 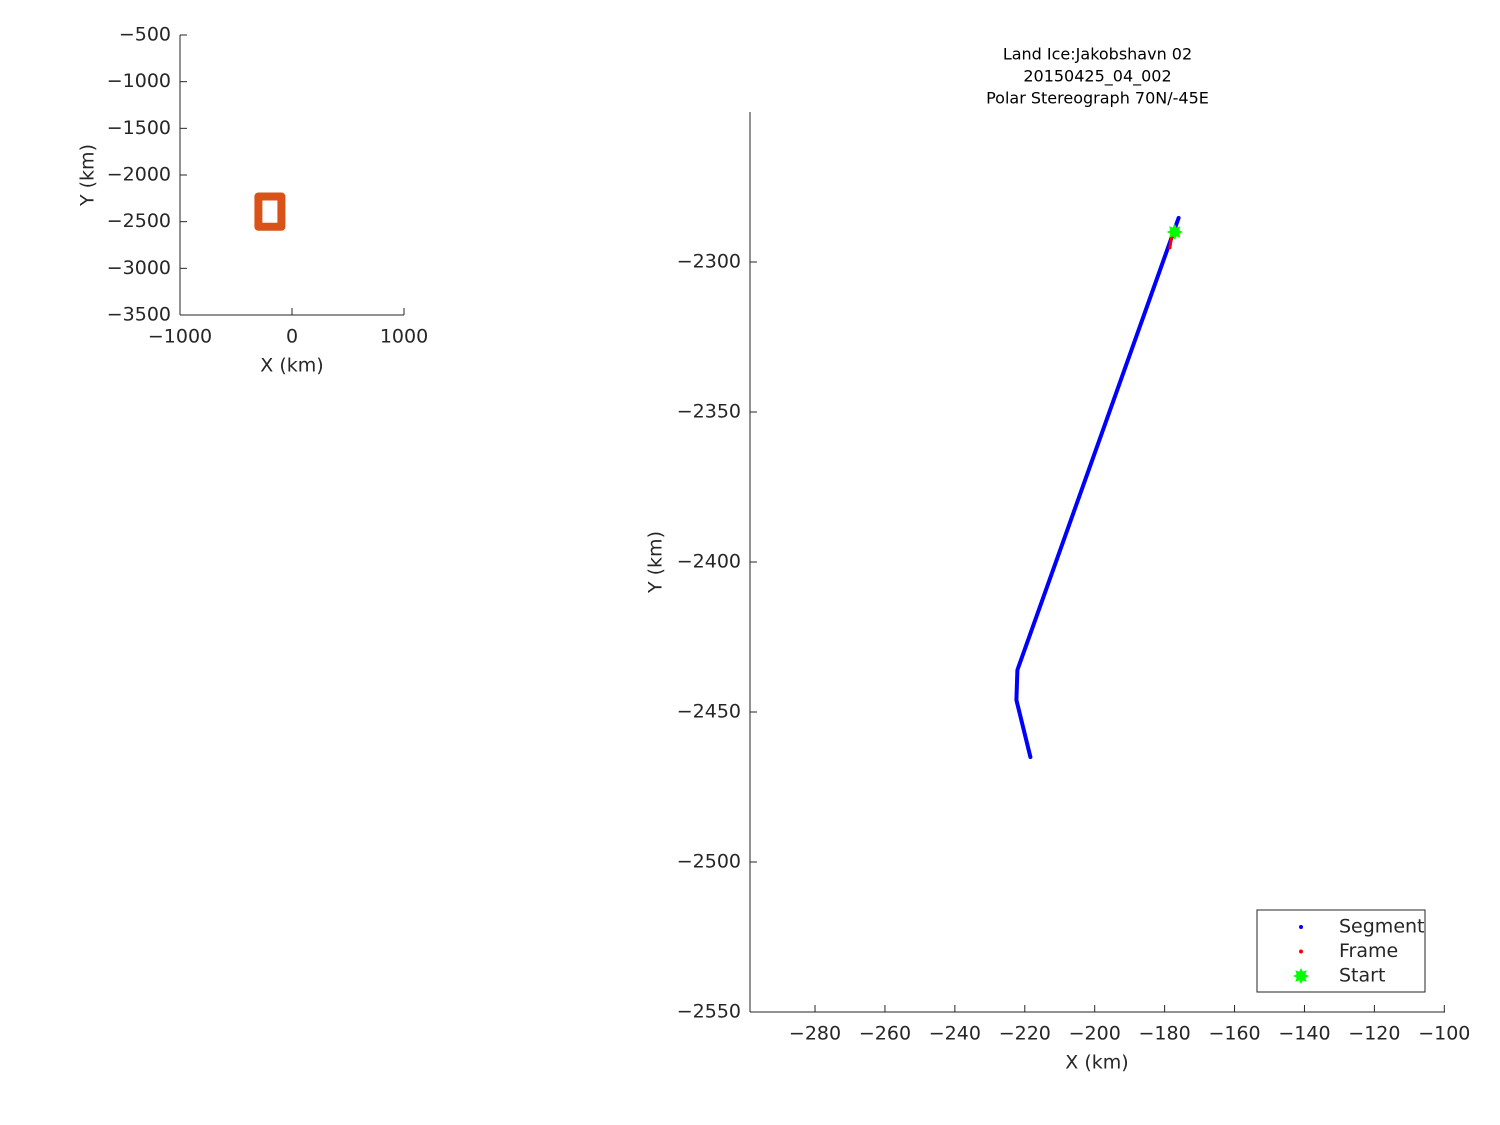 What do you see at coordinates (1095, 1034) in the screenshot?
I see `x-tick-label: −200` at bounding box center [1095, 1034].